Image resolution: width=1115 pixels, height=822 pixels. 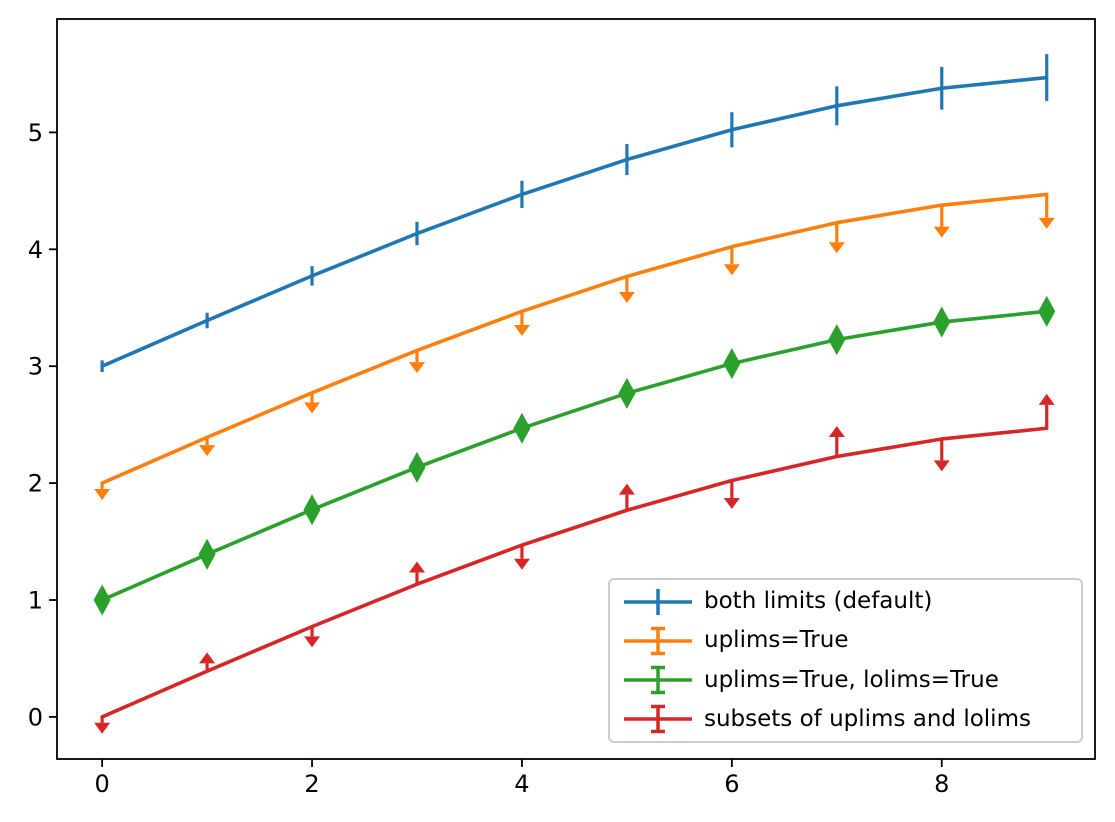 What do you see at coordinates (867, 718) in the screenshot?
I see `legend-label: subsets of uplims and lolims` at bounding box center [867, 718].